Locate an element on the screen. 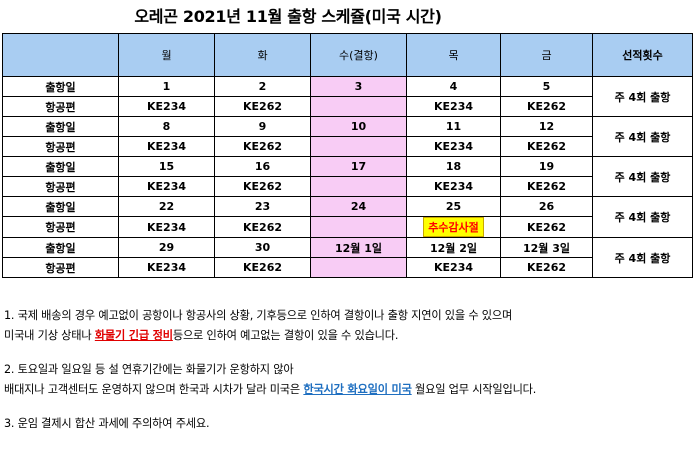 The image size is (695, 463). header-cell-wed: 수(결항) is located at coordinates (358, 55).